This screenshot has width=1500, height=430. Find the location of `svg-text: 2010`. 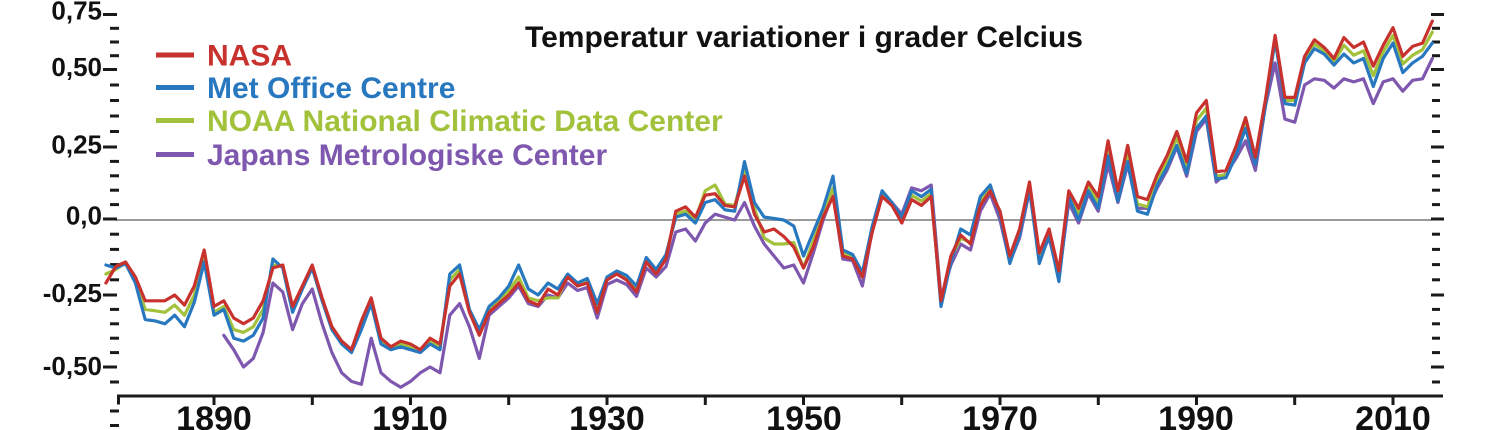

svg-text: 2010 is located at coordinates (1393, 415).